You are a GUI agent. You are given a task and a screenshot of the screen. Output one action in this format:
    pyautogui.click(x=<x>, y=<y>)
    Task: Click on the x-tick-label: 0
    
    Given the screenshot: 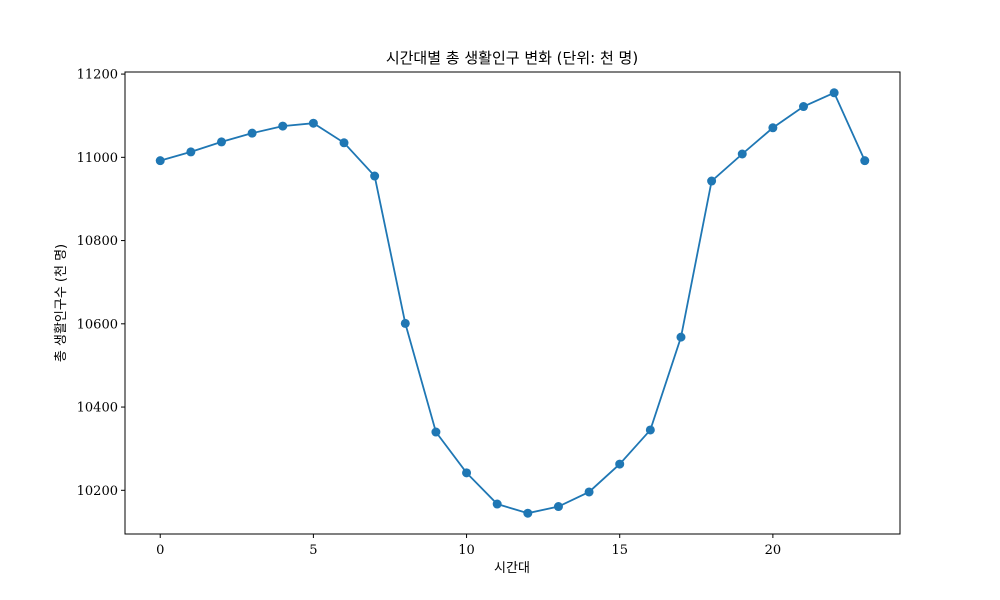 What is the action you would take?
    pyautogui.click(x=160, y=550)
    